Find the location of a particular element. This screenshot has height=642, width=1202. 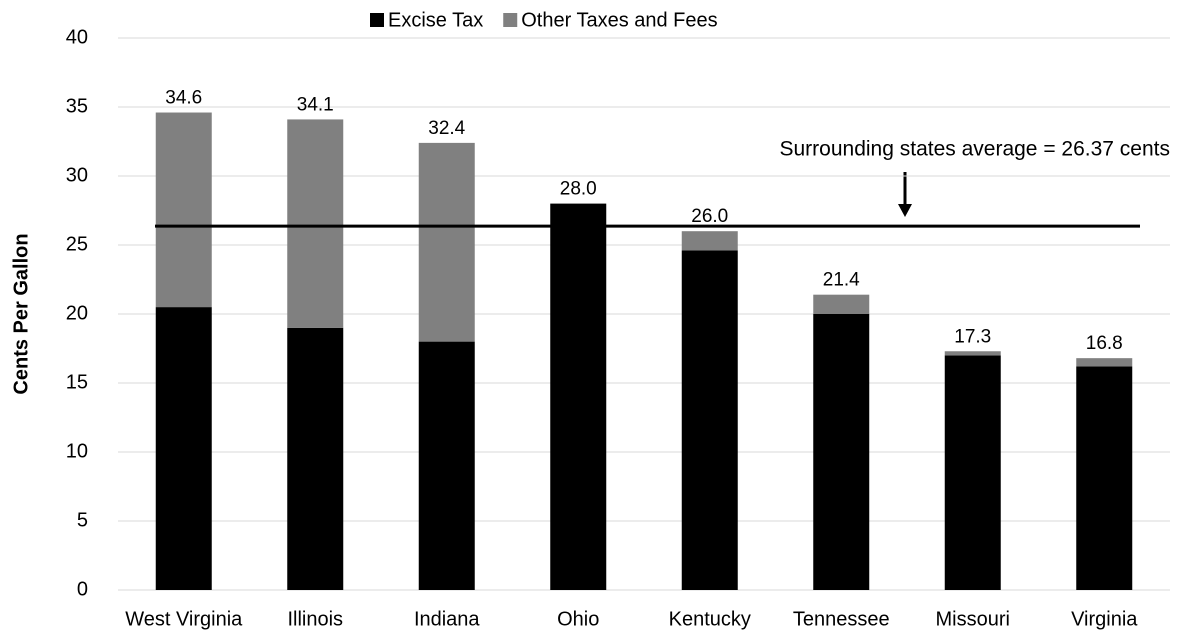

y-tick-label: 20 is located at coordinates (77, 313).